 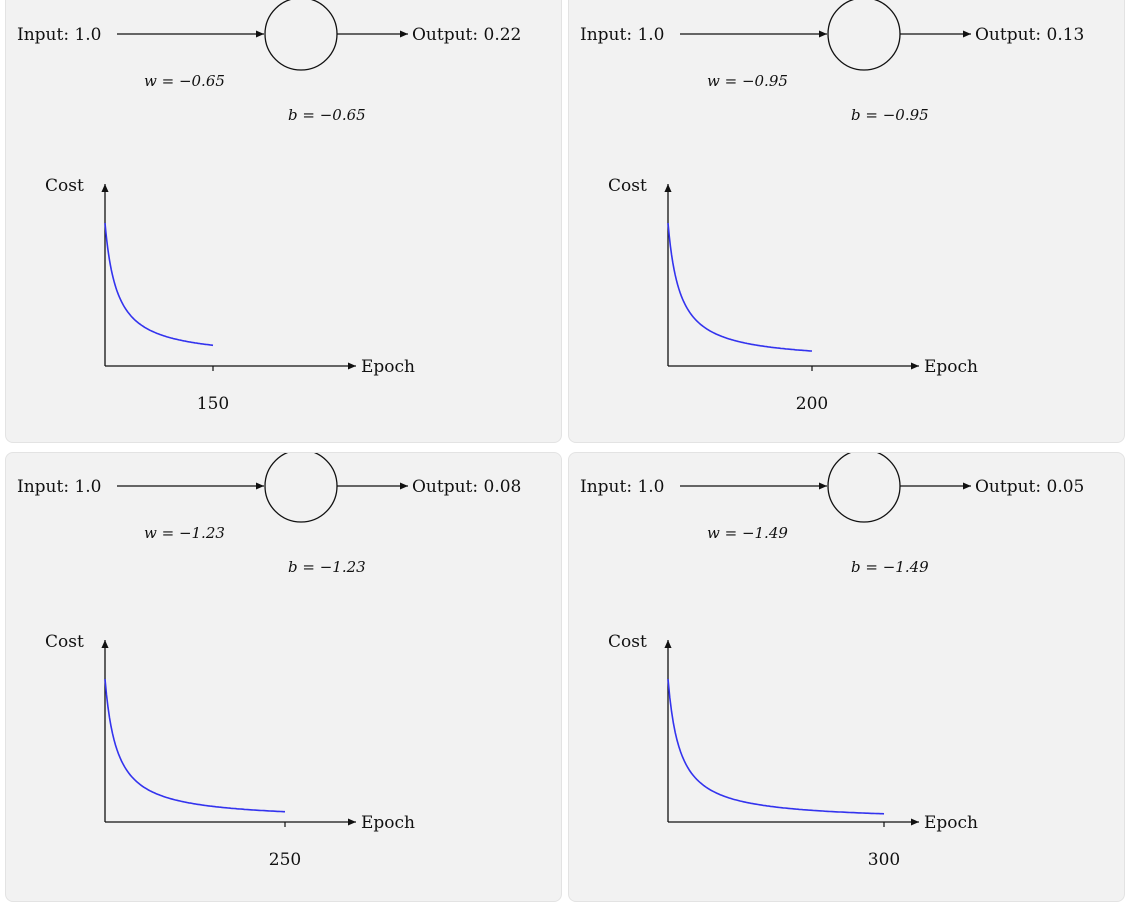 What do you see at coordinates (184, 81) in the screenshot?
I see `weight-label: w = −0.65` at bounding box center [184, 81].